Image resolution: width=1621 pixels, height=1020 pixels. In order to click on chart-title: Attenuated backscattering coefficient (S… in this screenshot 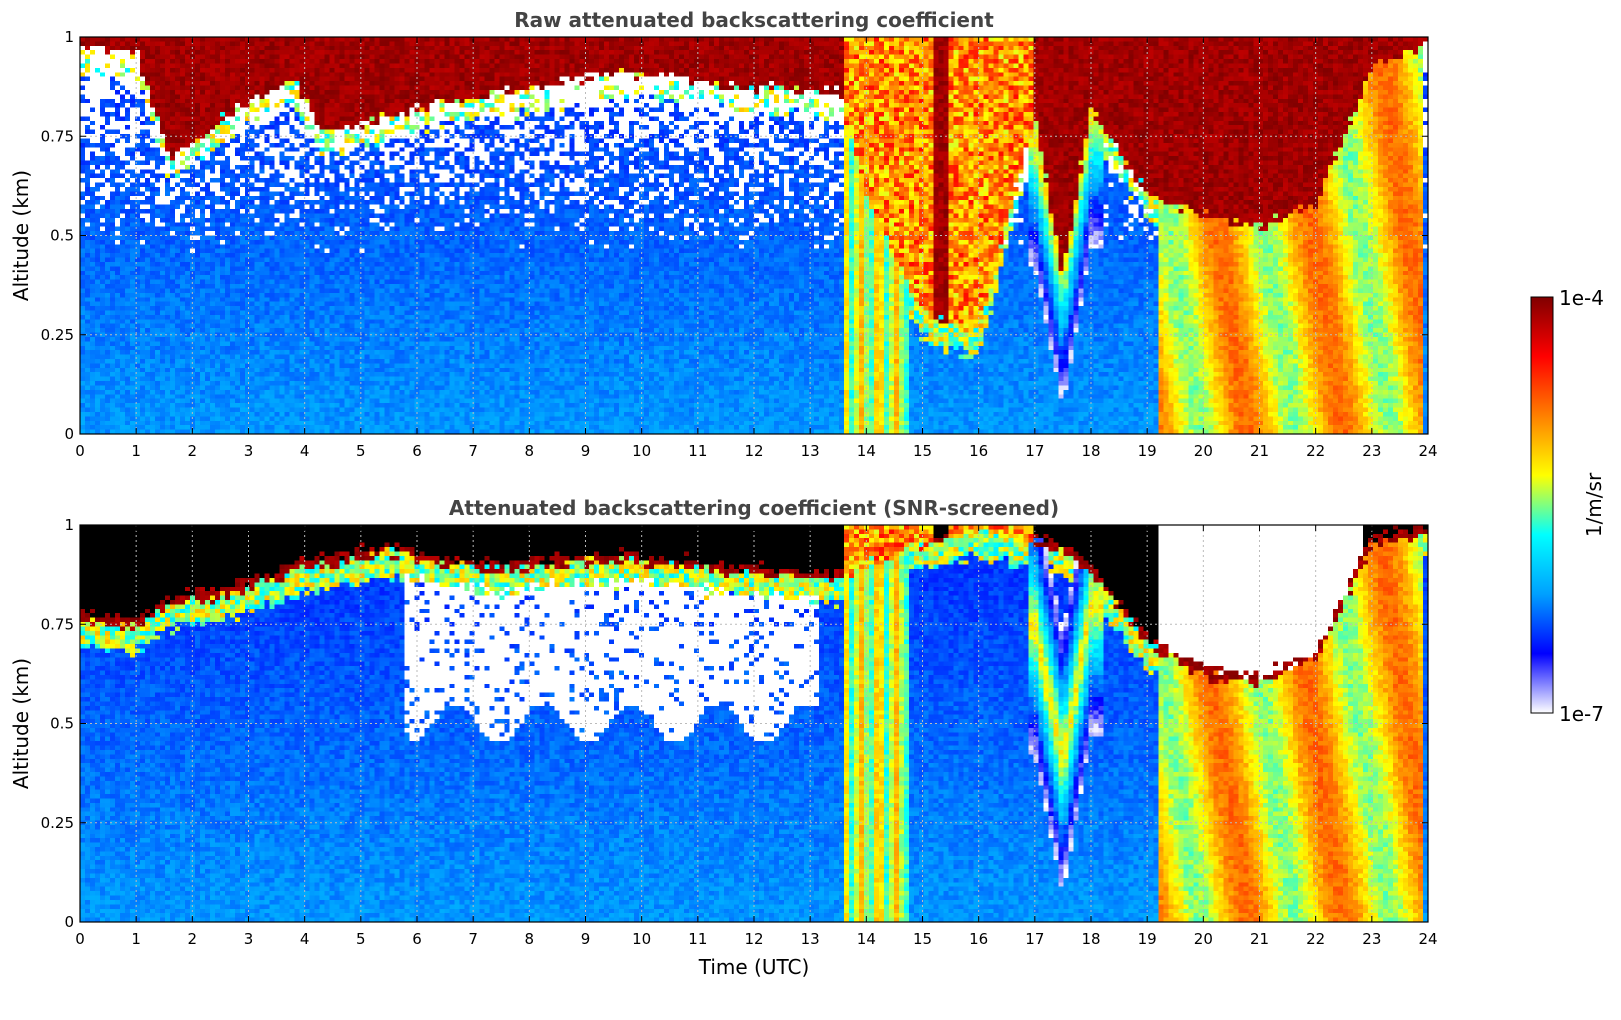, I will do `click(754, 508)`.